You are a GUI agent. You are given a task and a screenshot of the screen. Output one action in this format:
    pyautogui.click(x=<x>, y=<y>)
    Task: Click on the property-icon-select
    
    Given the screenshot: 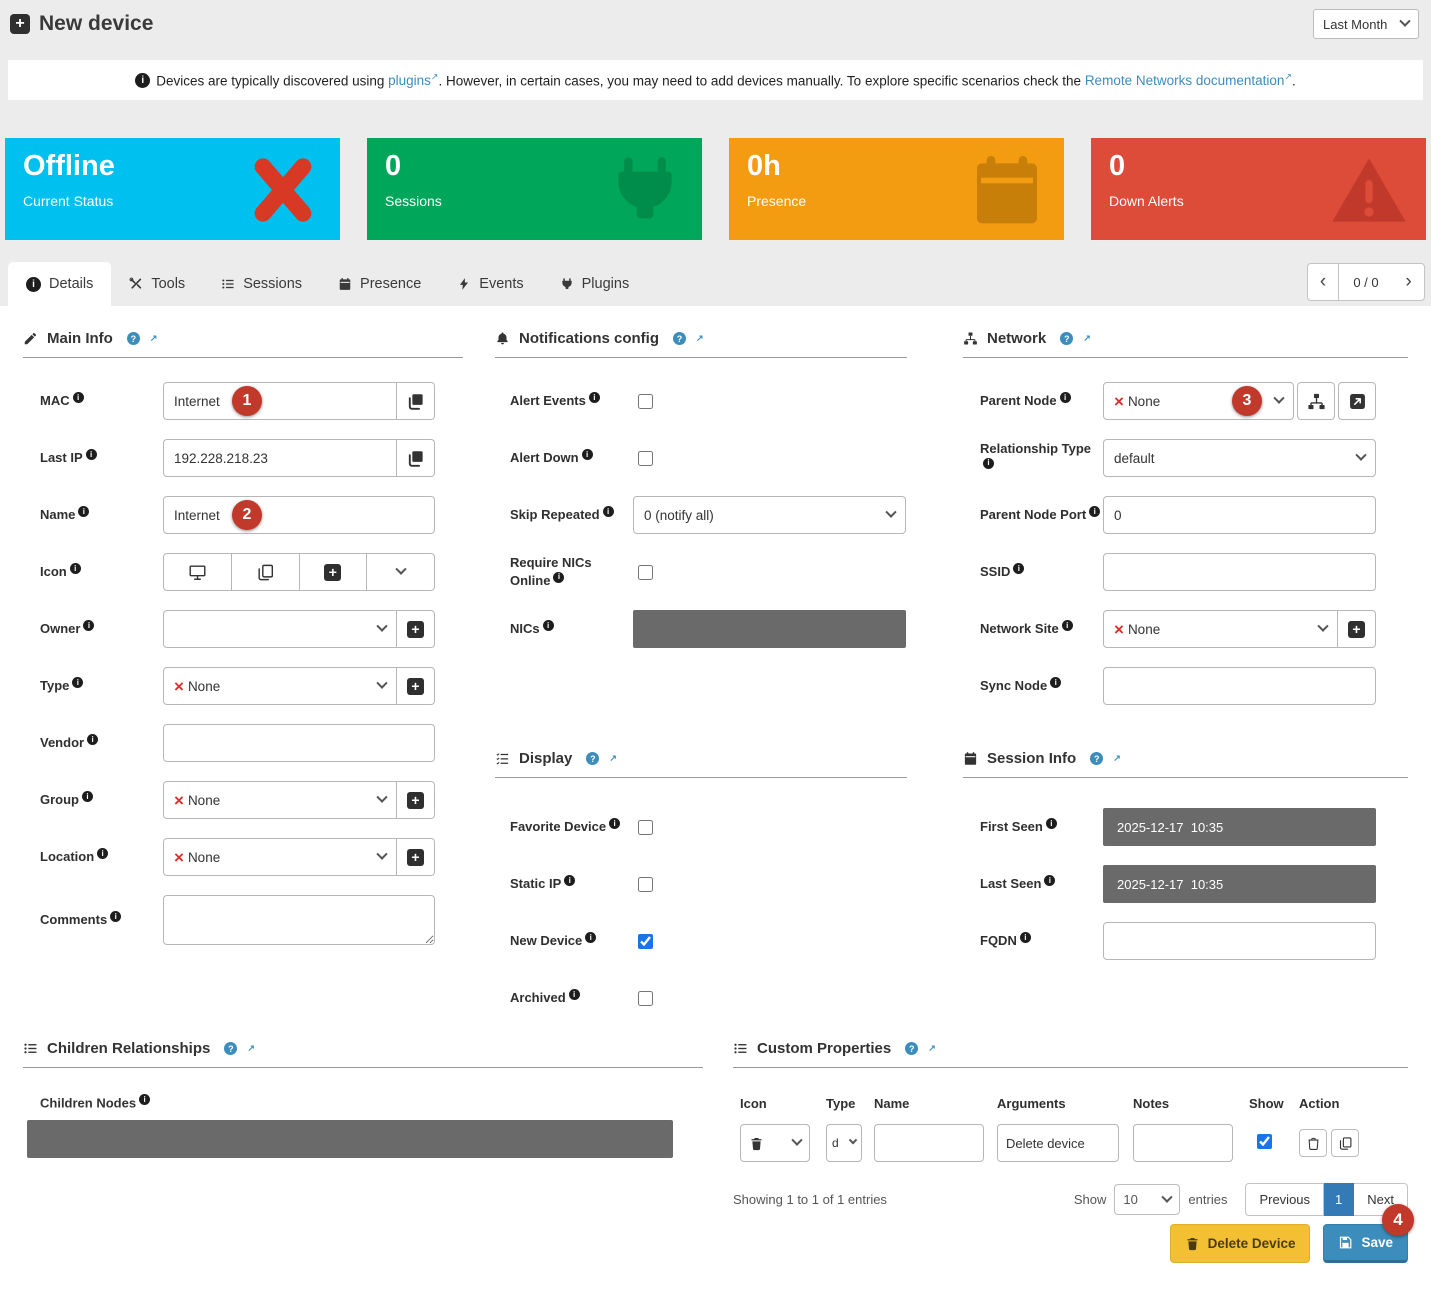 What is the action you would take?
    pyautogui.click(x=775, y=1143)
    